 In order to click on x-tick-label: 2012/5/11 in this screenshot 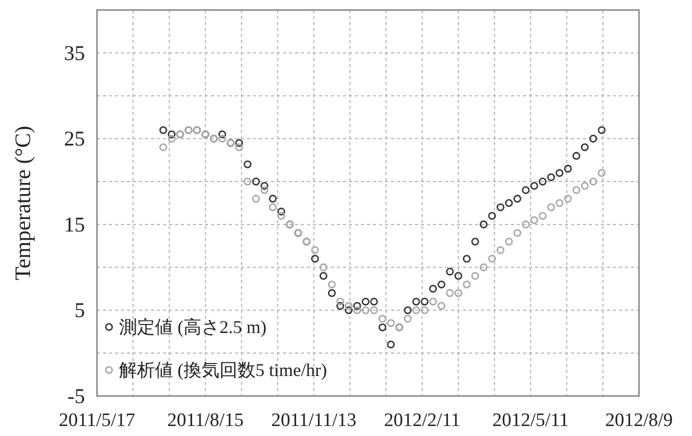, I will do `click(530, 420)`.